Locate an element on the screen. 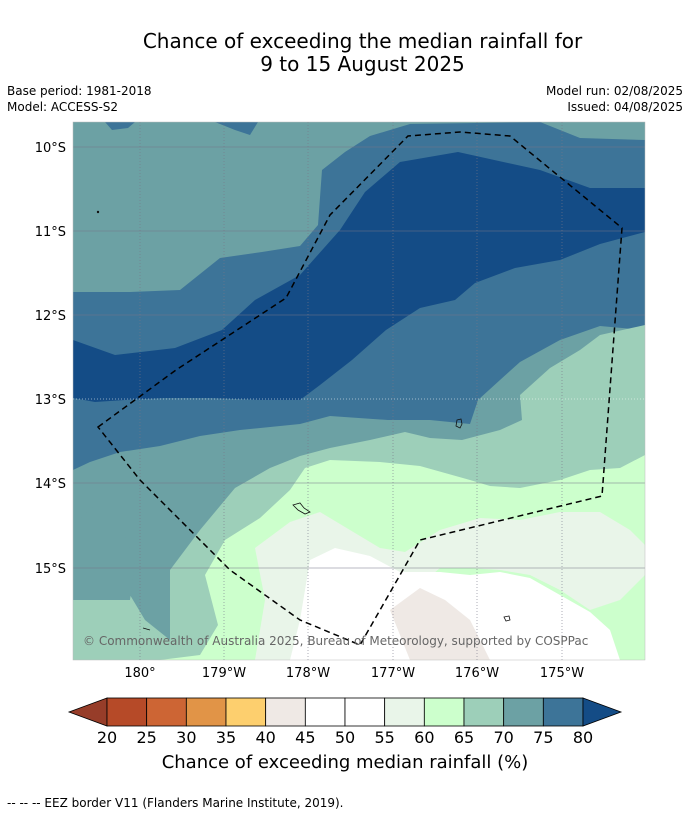 Image resolution: width=690 pixels, height=816 pixels. lon-labels: 180° 179°W 178°W 177°W 176°W 175°W is located at coordinates (354, 673).